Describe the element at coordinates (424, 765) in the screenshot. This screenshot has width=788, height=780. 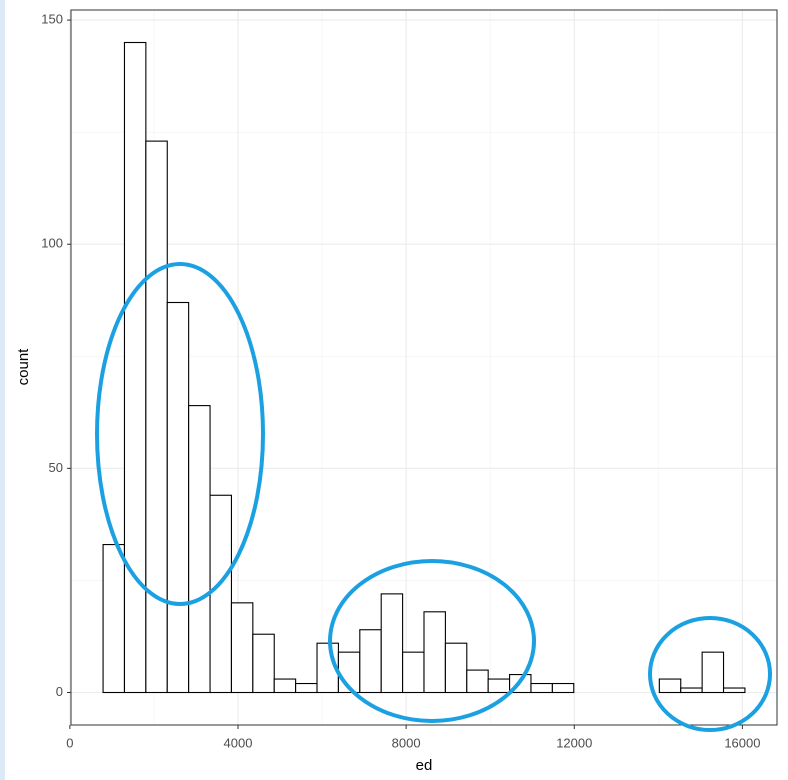
I see `x-axis-title: ed` at that location.